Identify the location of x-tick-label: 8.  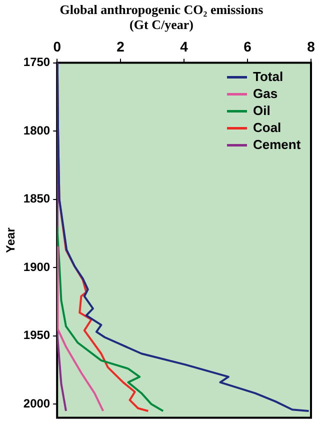
(311, 46).